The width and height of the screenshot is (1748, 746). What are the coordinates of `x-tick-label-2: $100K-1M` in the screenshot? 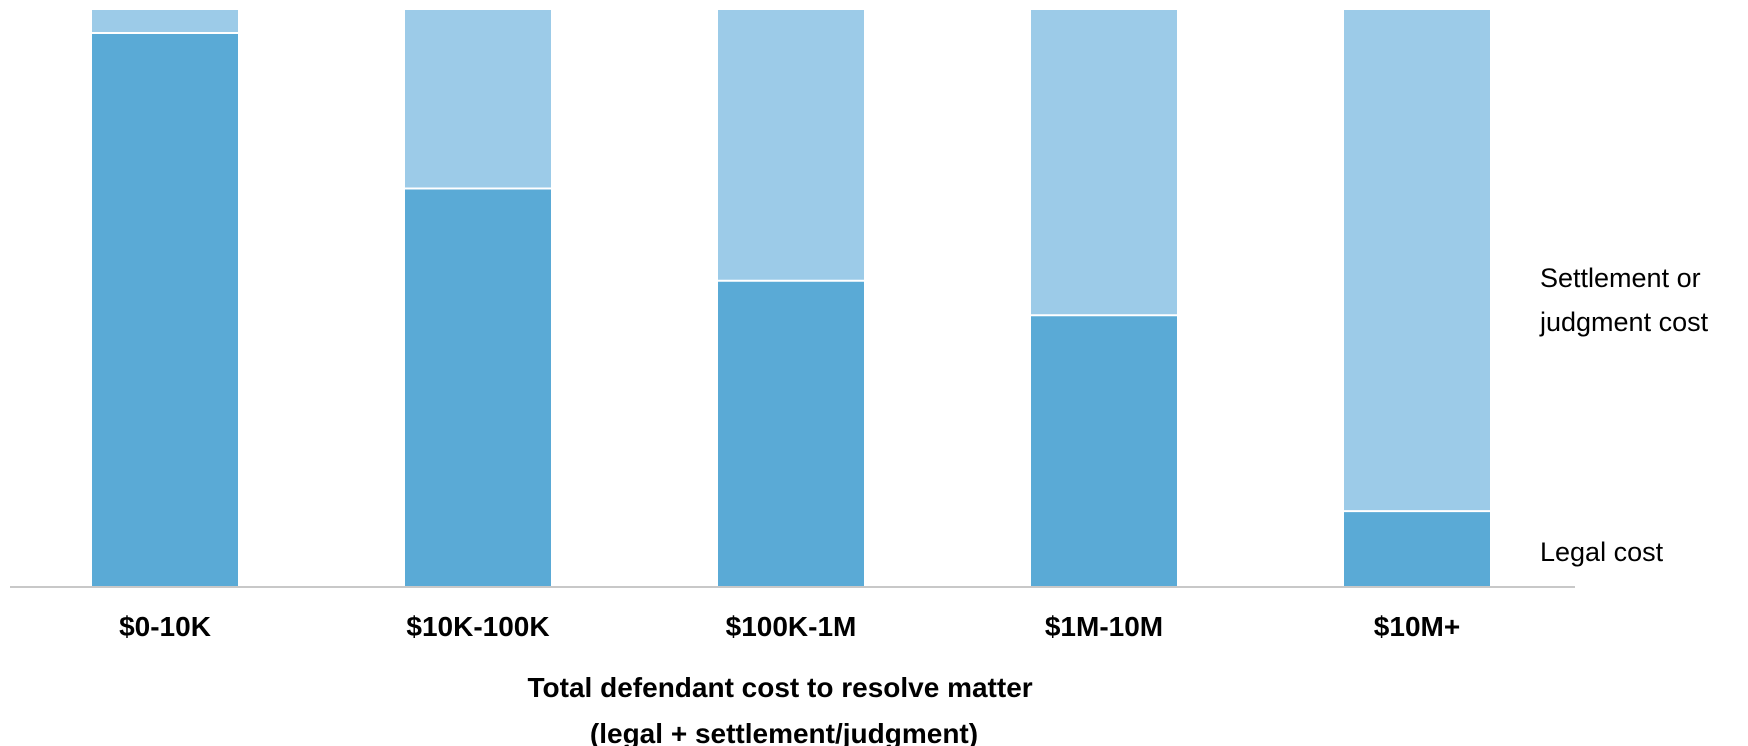 It's located at (791, 626).